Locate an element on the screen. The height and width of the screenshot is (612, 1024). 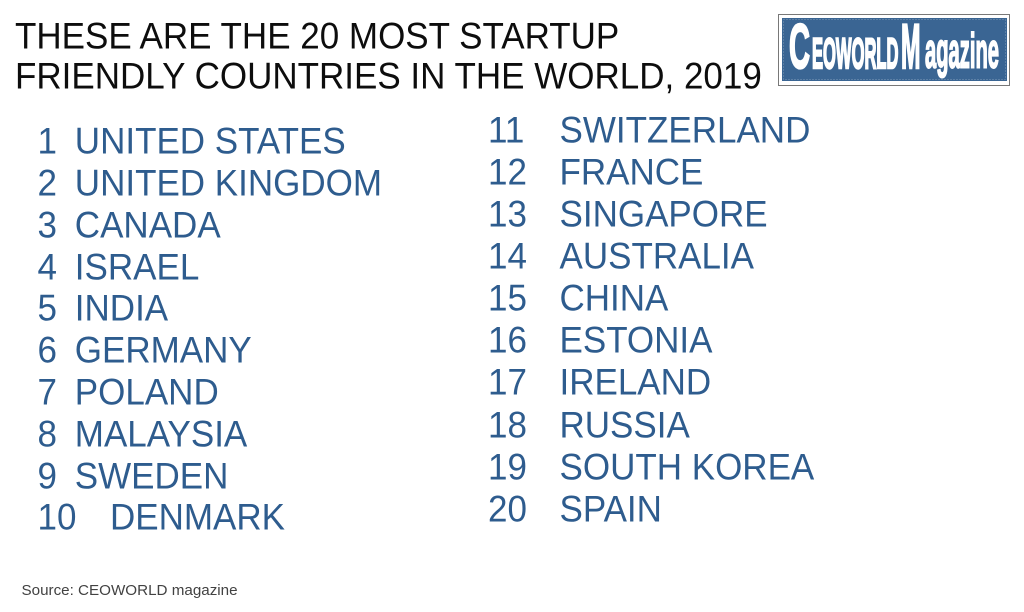
svg-text: agazine is located at coordinates (962, 51).